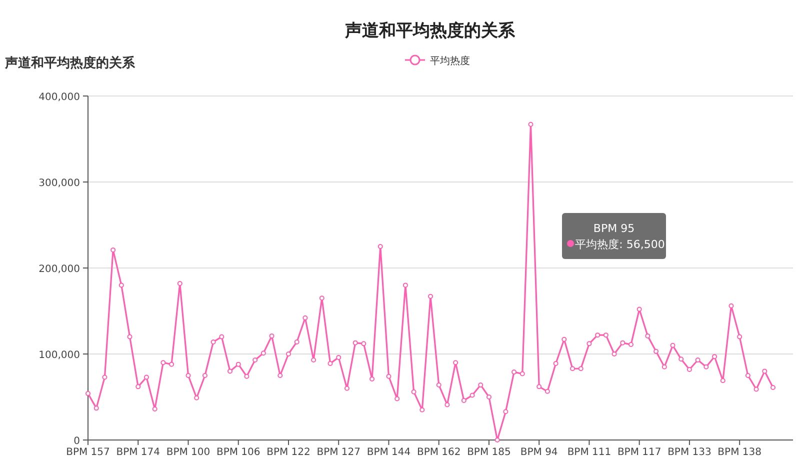 The width and height of the screenshot is (800, 463). What do you see at coordinates (59, 97) in the screenshot?
I see `y-tick-label: 400,000` at bounding box center [59, 97].